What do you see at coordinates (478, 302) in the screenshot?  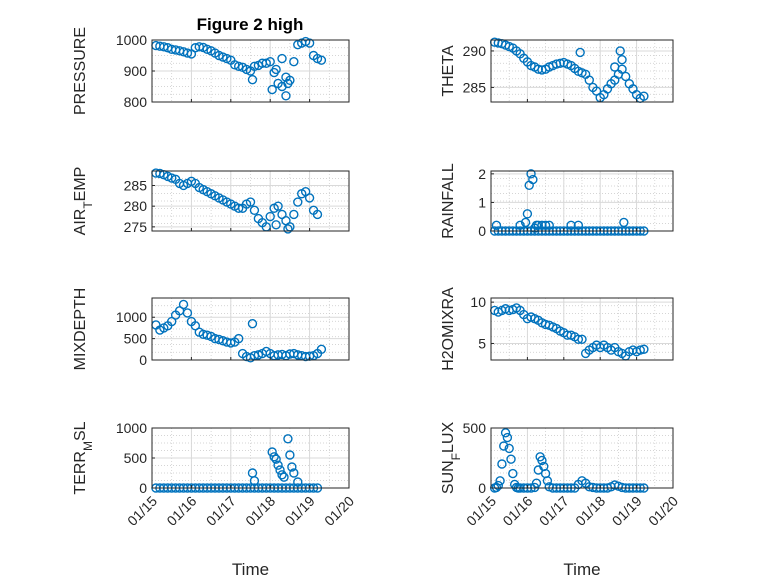 I see `y-tick-label: 10` at bounding box center [478, 302].